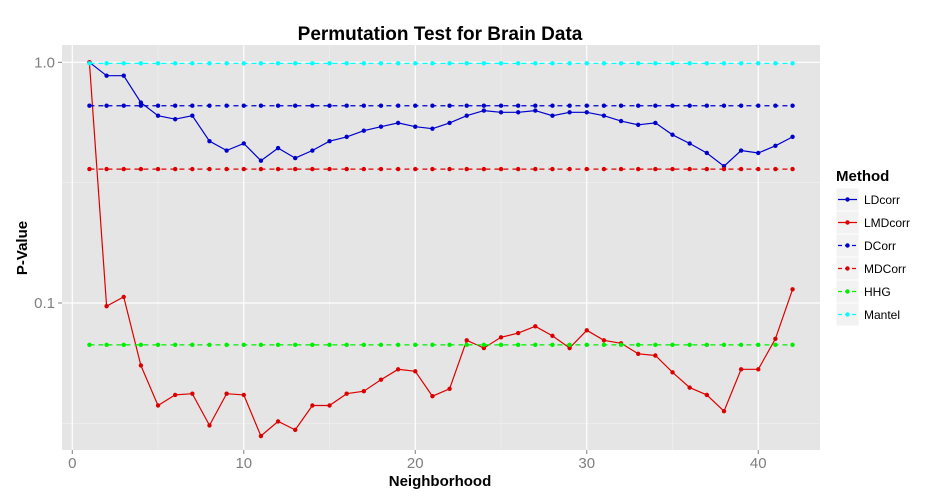 The image size is (945, 500). I want to click on chart-title: Permutation Test for Brain Data, so click(440, 34).